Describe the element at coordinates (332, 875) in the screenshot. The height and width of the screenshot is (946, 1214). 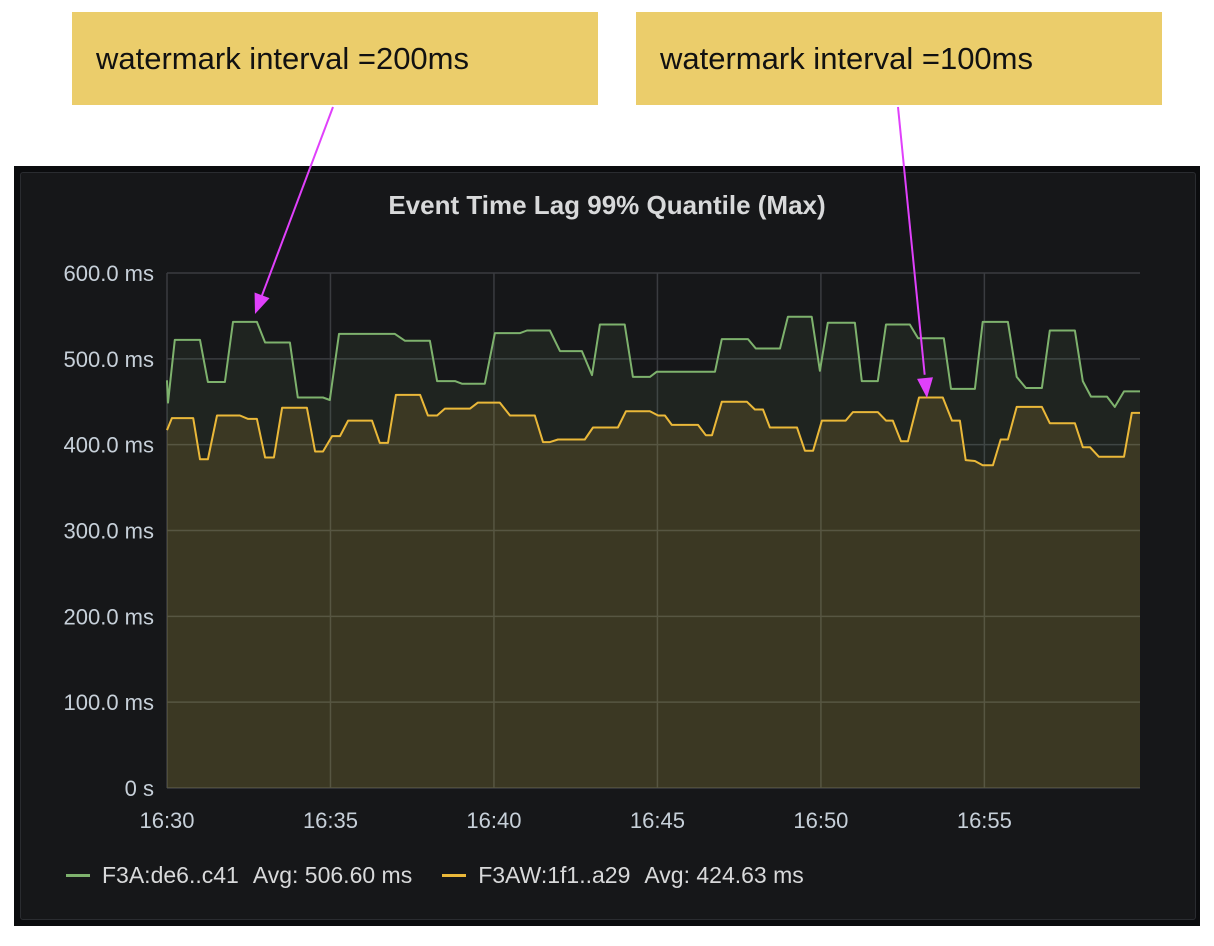
I see `legend-avg: Avg: 506.60 ms` at that location.